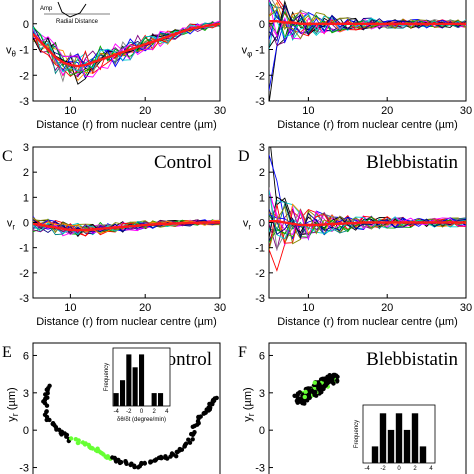 Image resolution: width=474 pixels, height=474 pixels. I want to click on inset-sketch: Radial Distance Amp, so click(75, 13).